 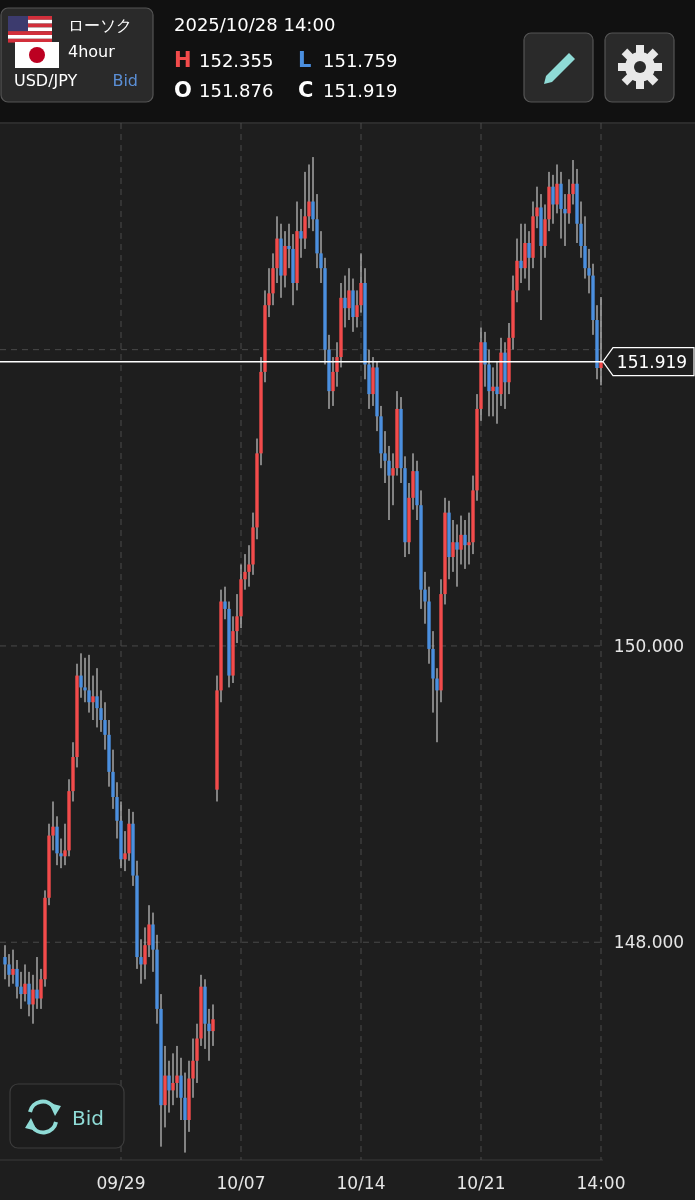 I want to click on text: Bid, so click(x=125, y=80).